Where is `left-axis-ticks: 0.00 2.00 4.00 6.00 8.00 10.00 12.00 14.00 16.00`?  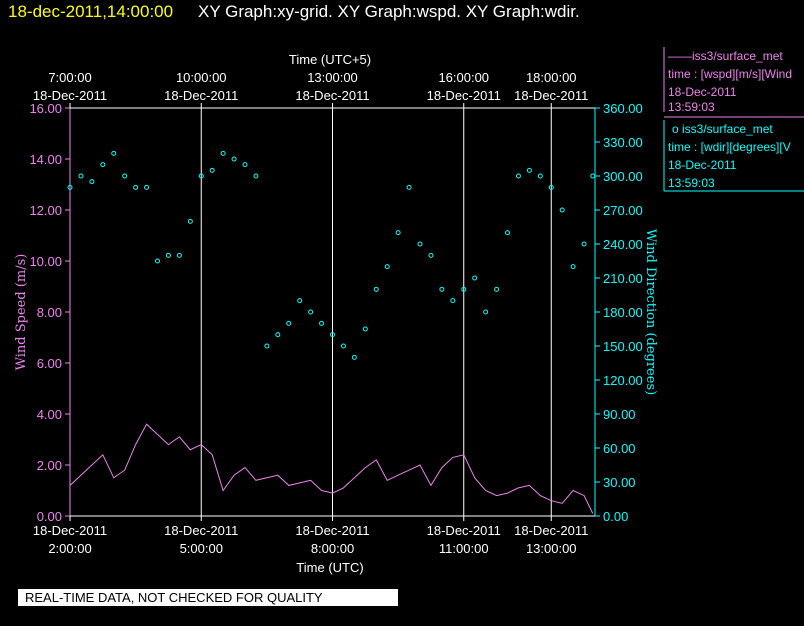 left-axis-ticks: 0.00 2.00 4.00 6.00 8.00 10.00 12.00 14.00 16.00 is located at coordinates (49, 312).